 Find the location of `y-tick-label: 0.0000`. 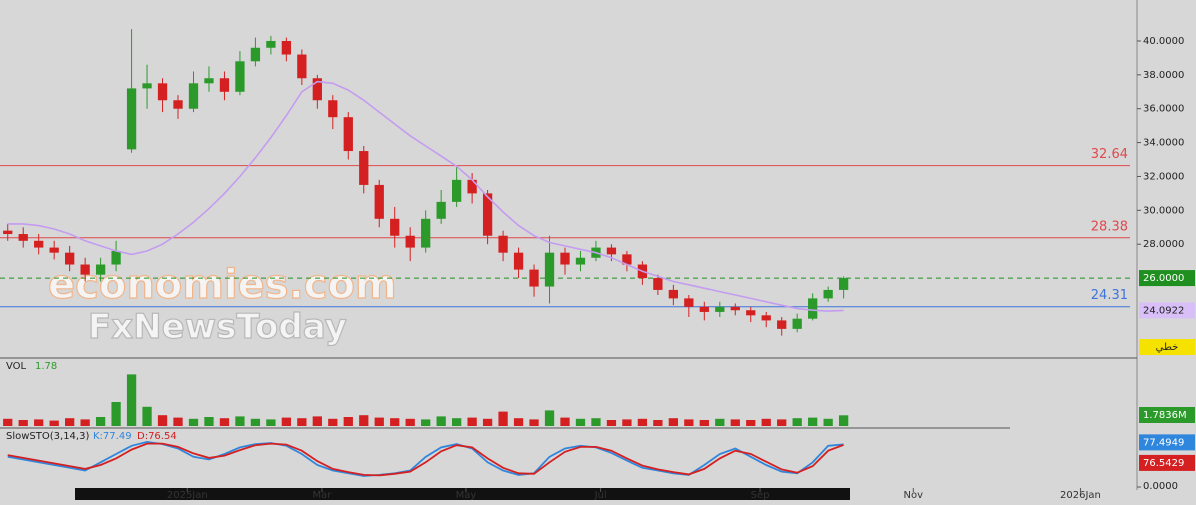

y-tick-label: 0.0000 is located at coordinates (1160, 486).